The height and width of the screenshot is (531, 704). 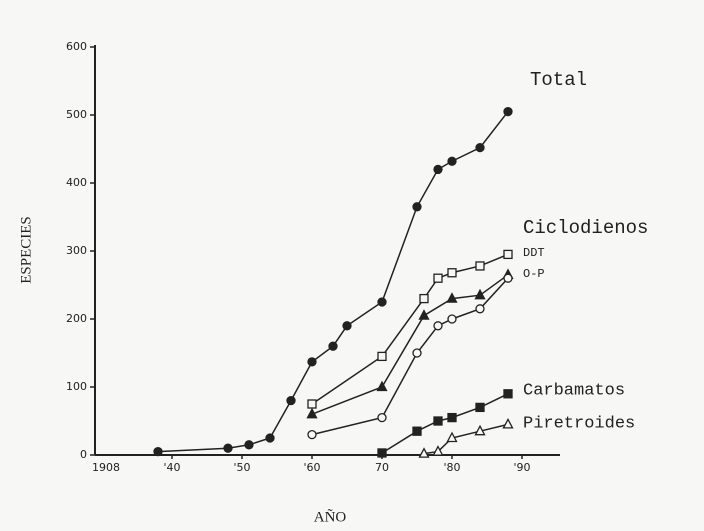 What do you see at coordinates (76, 114) in the screenshot?
I see `y-tick-label: 500` at bounding box center [76, 114].